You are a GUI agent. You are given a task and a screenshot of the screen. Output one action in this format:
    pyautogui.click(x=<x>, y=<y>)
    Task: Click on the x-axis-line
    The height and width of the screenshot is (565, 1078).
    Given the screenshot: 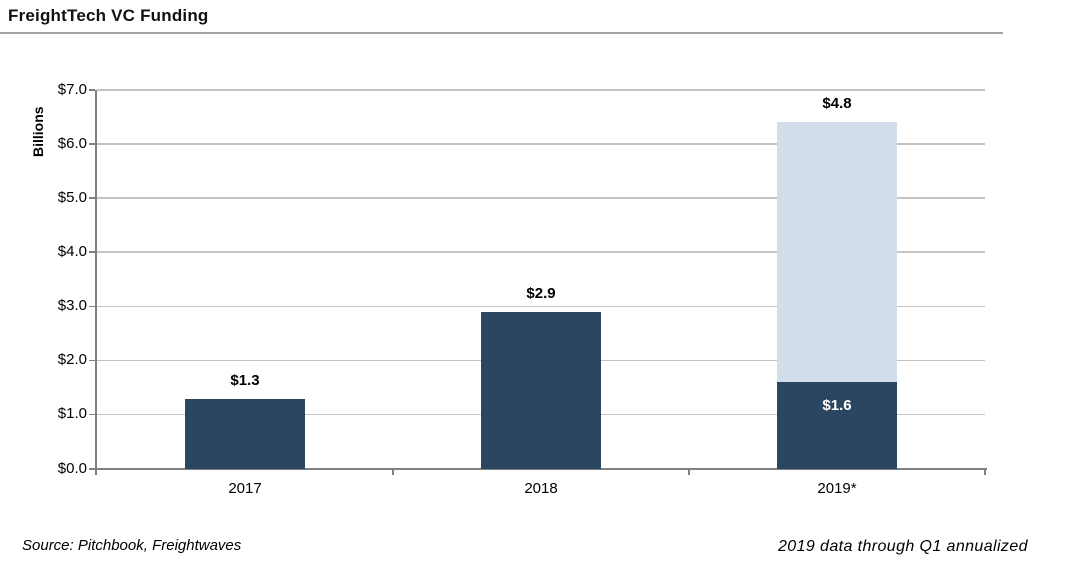 What is the action you would take?
    pyautogui.click(x=541, y=469)
    